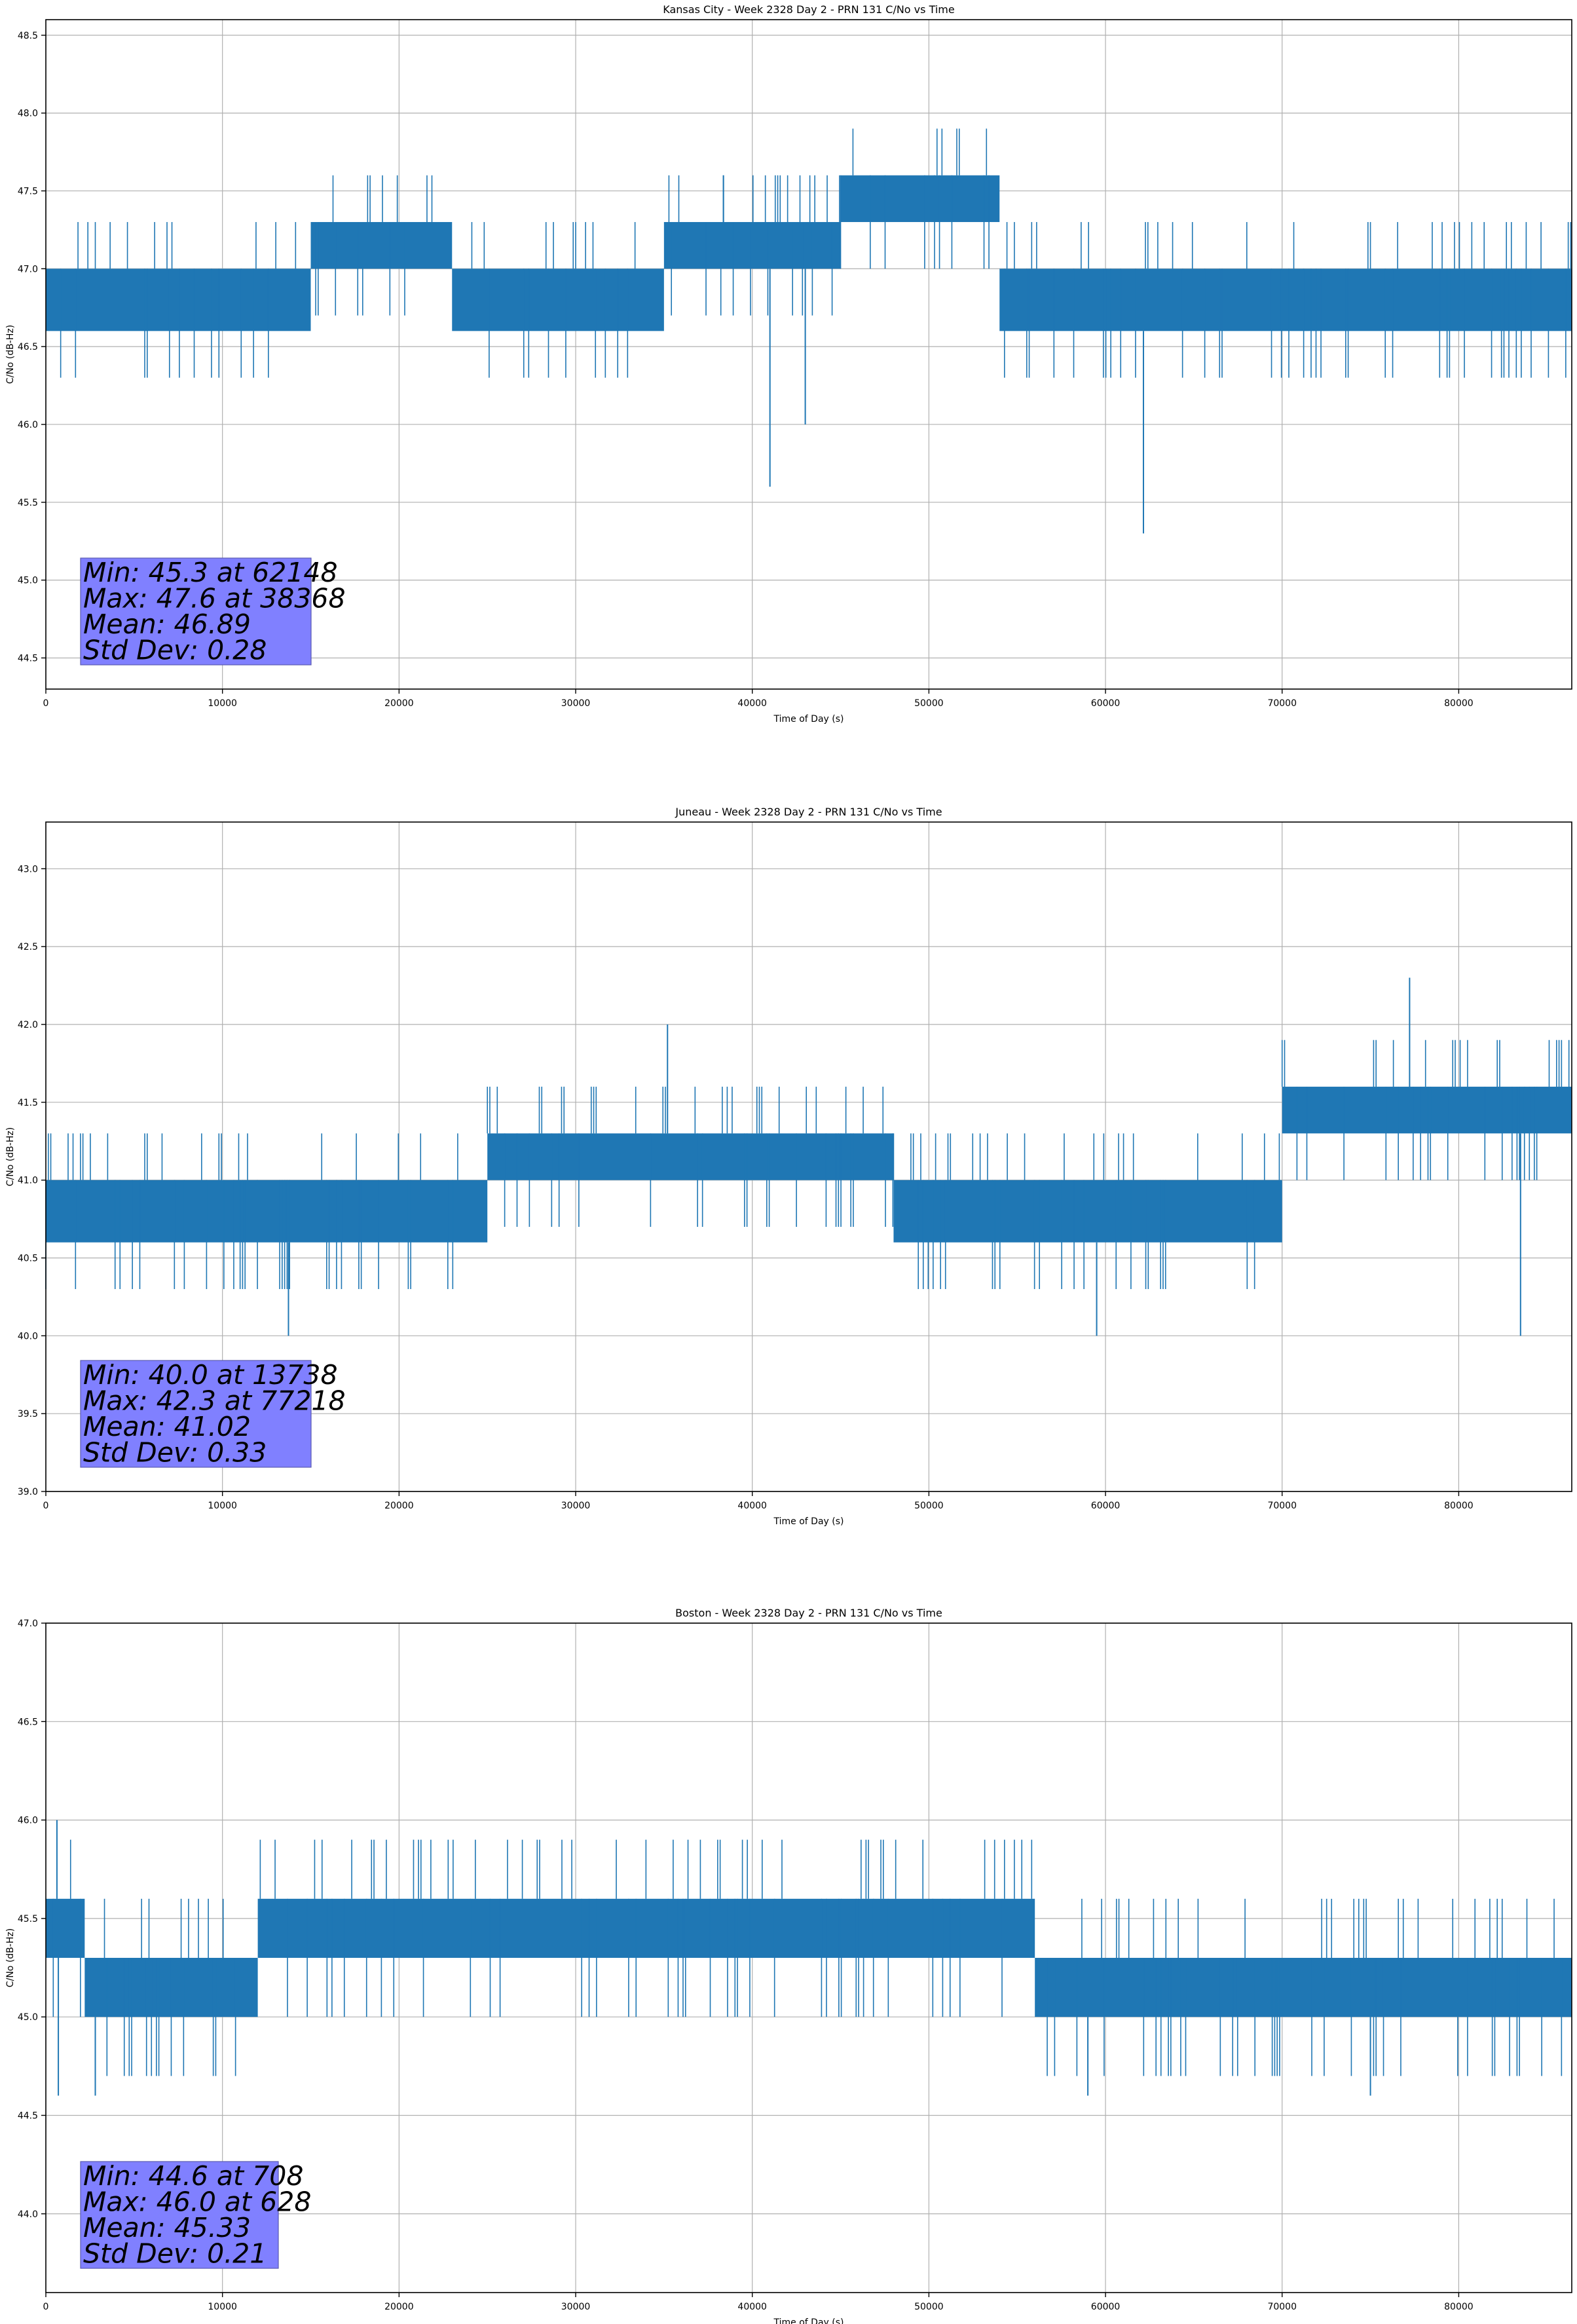  Describe the element at coordinates (28, 1103) in the screenshot. I see `y-tick-label: 41.5` at that location.